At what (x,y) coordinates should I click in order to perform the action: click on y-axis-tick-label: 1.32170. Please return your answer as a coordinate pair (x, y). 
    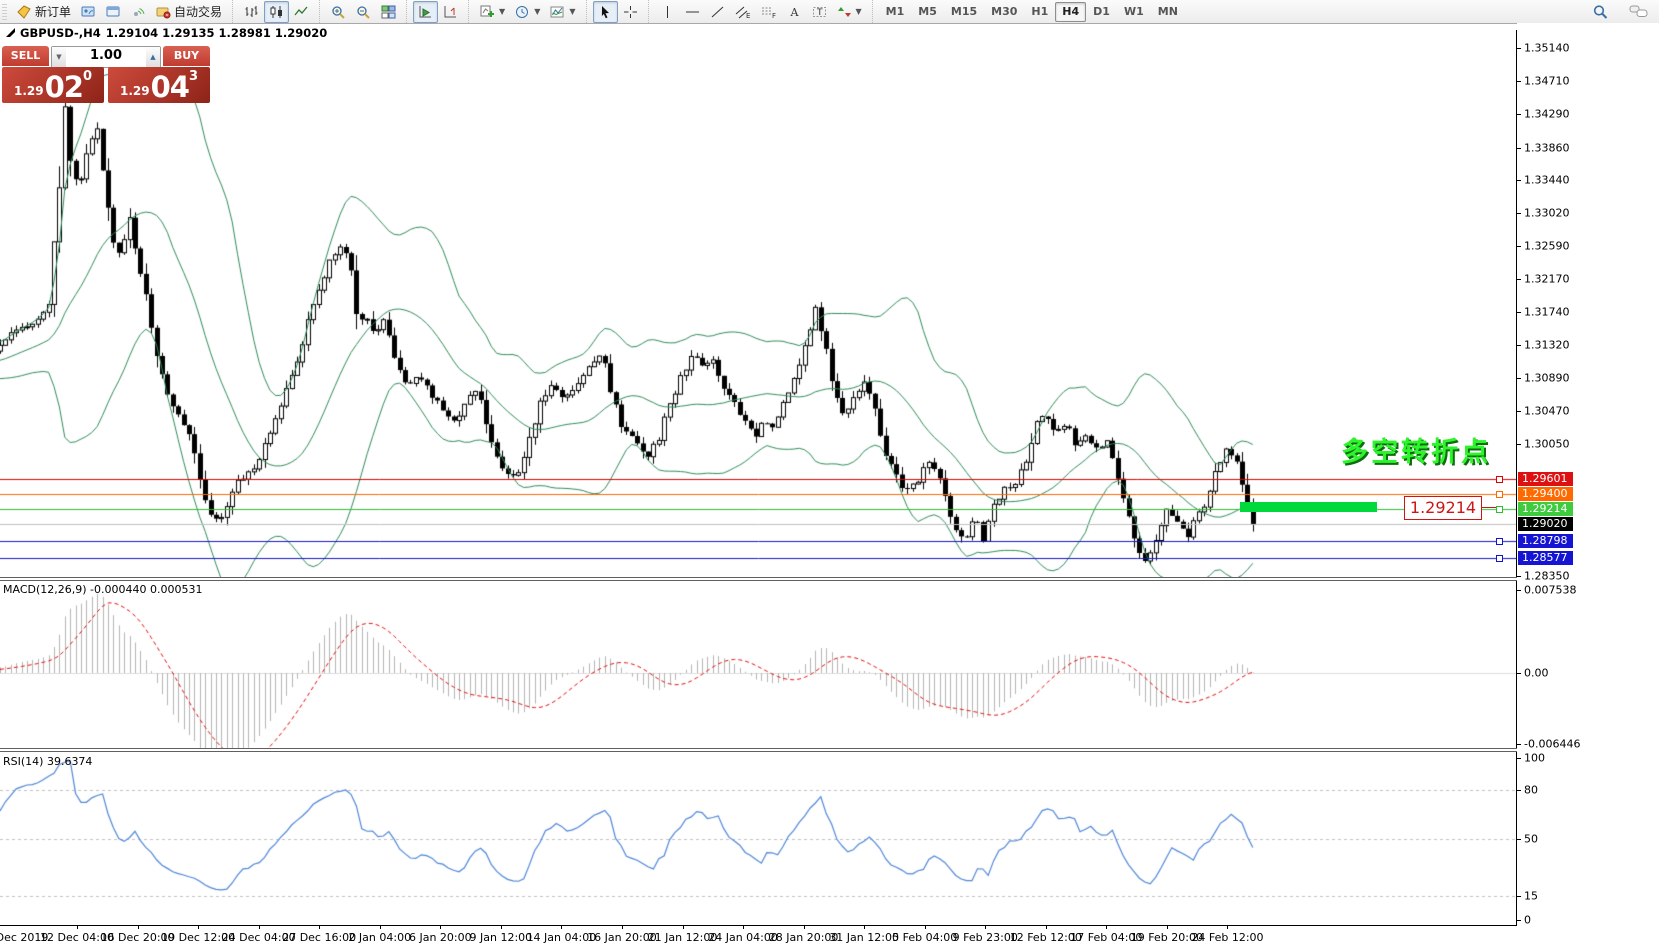
    Looking at the image, I should click on (1547, 279).